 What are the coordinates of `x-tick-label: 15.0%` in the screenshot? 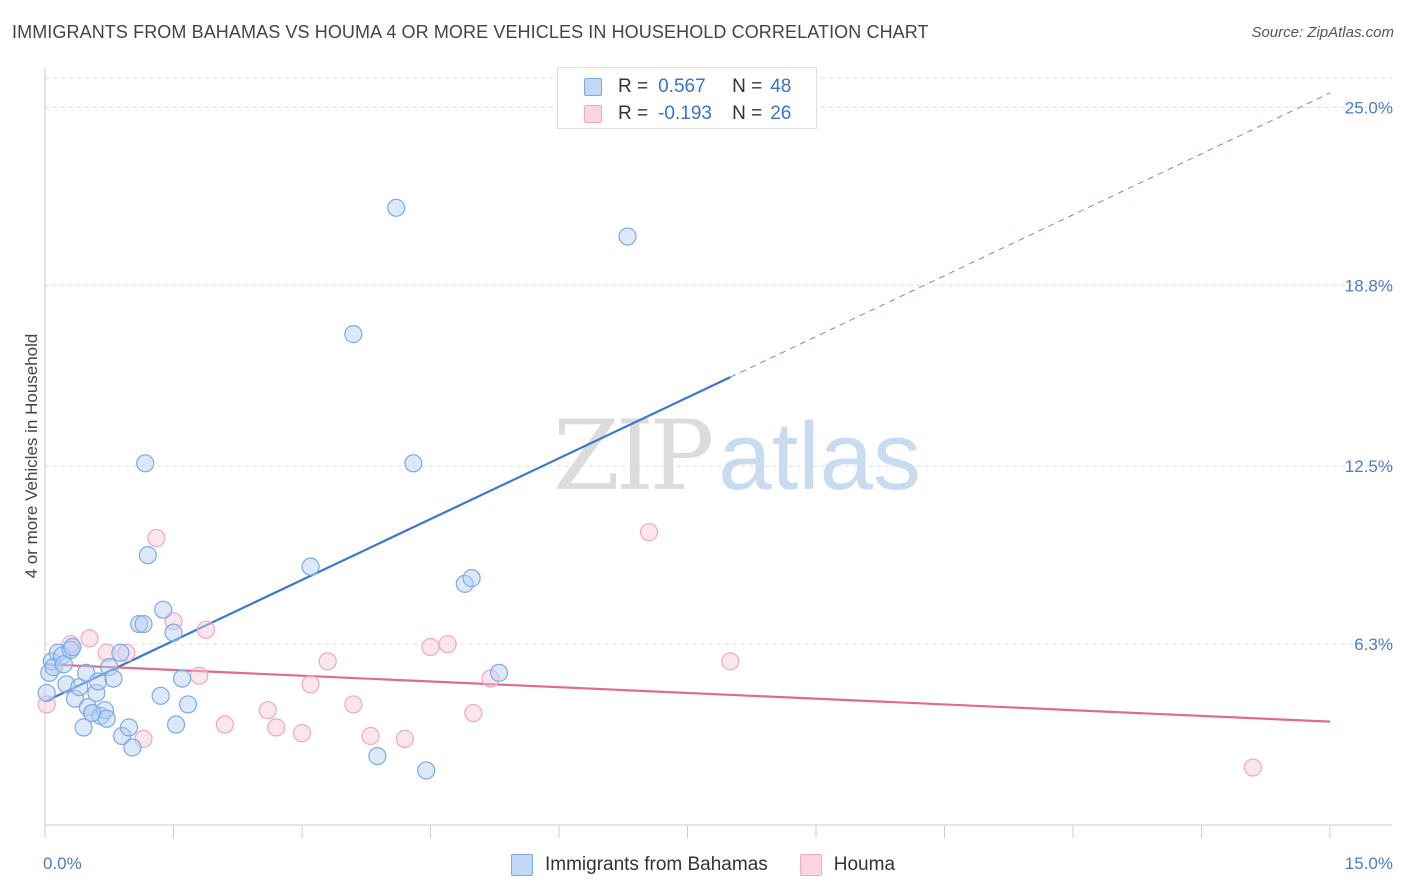 It's located at (1369, 863).